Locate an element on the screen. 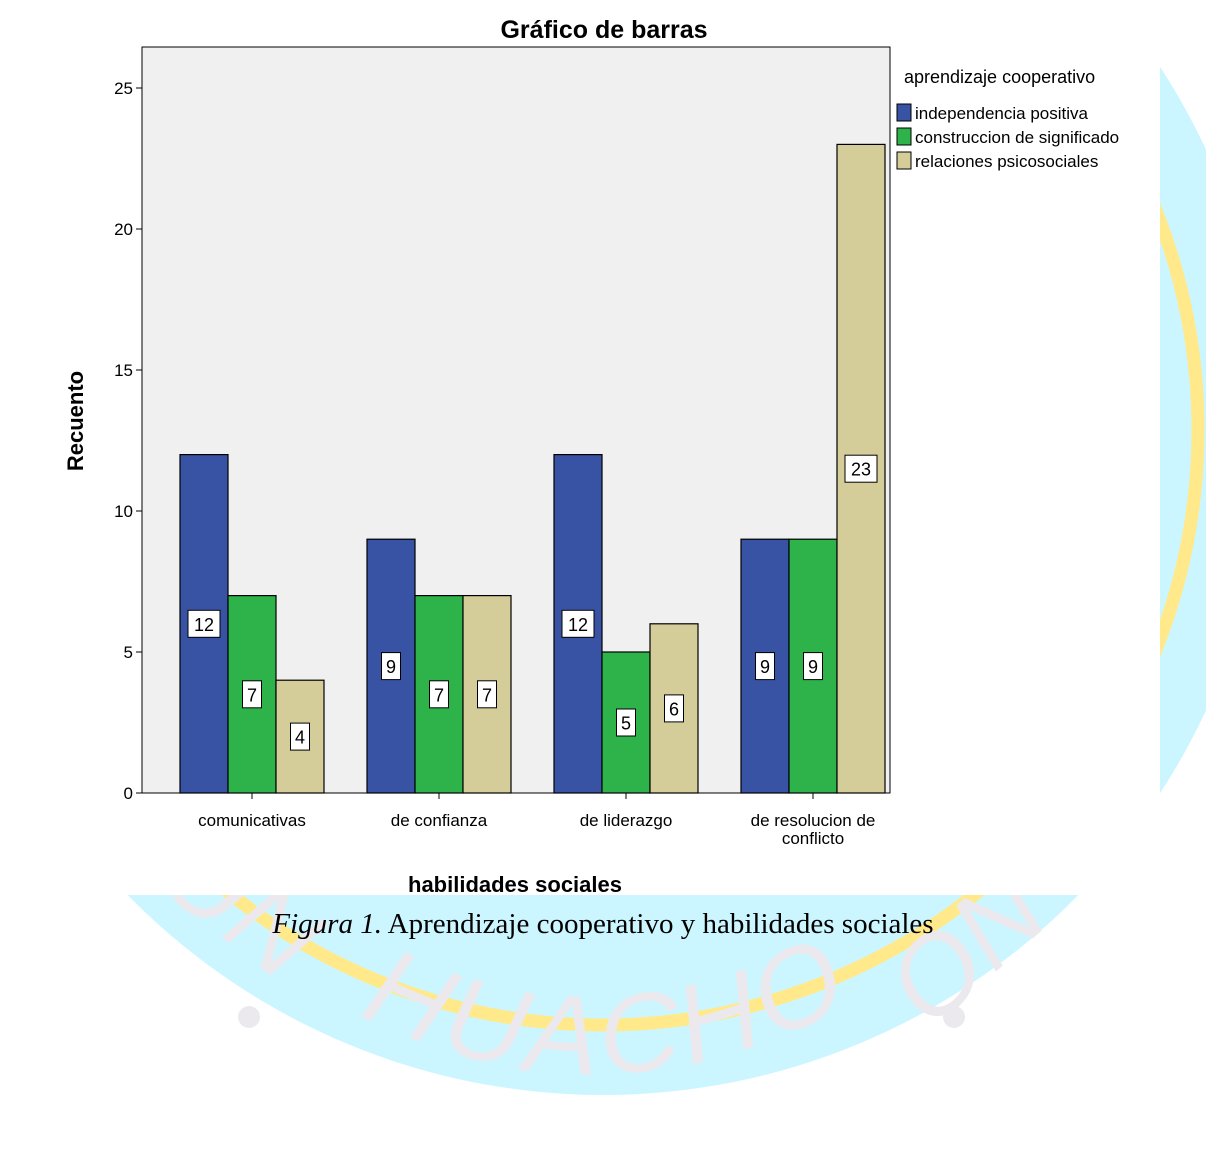 This screenshot has width=1206, height=1174. x-tick-label: de confianza is located at coordinates (439, 820).